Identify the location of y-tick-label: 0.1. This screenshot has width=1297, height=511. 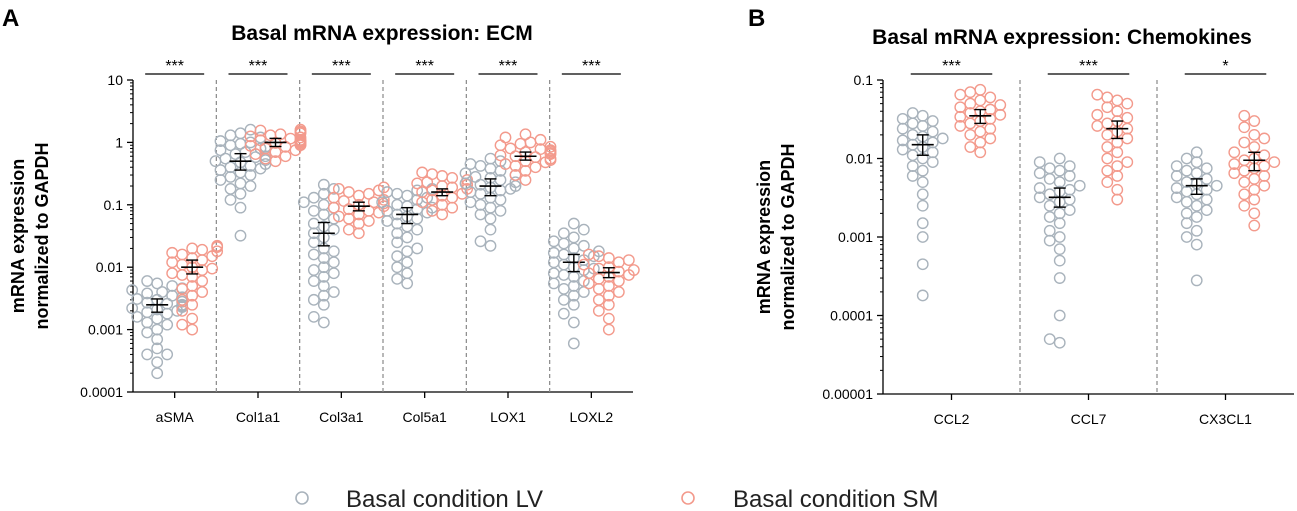
(864, 80).